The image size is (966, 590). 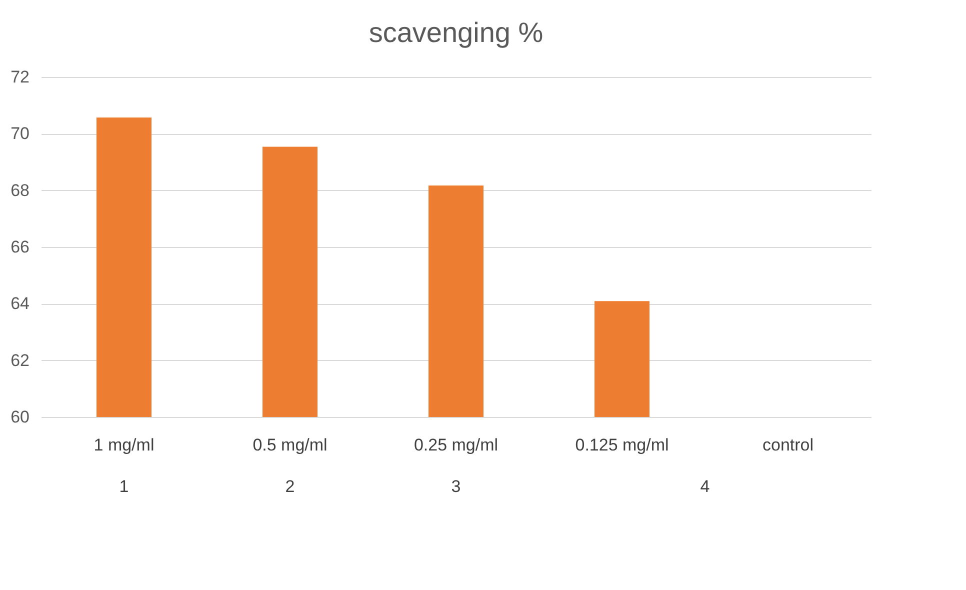 I want to click on y-tick-label: 70, so click(x=20, y=134).